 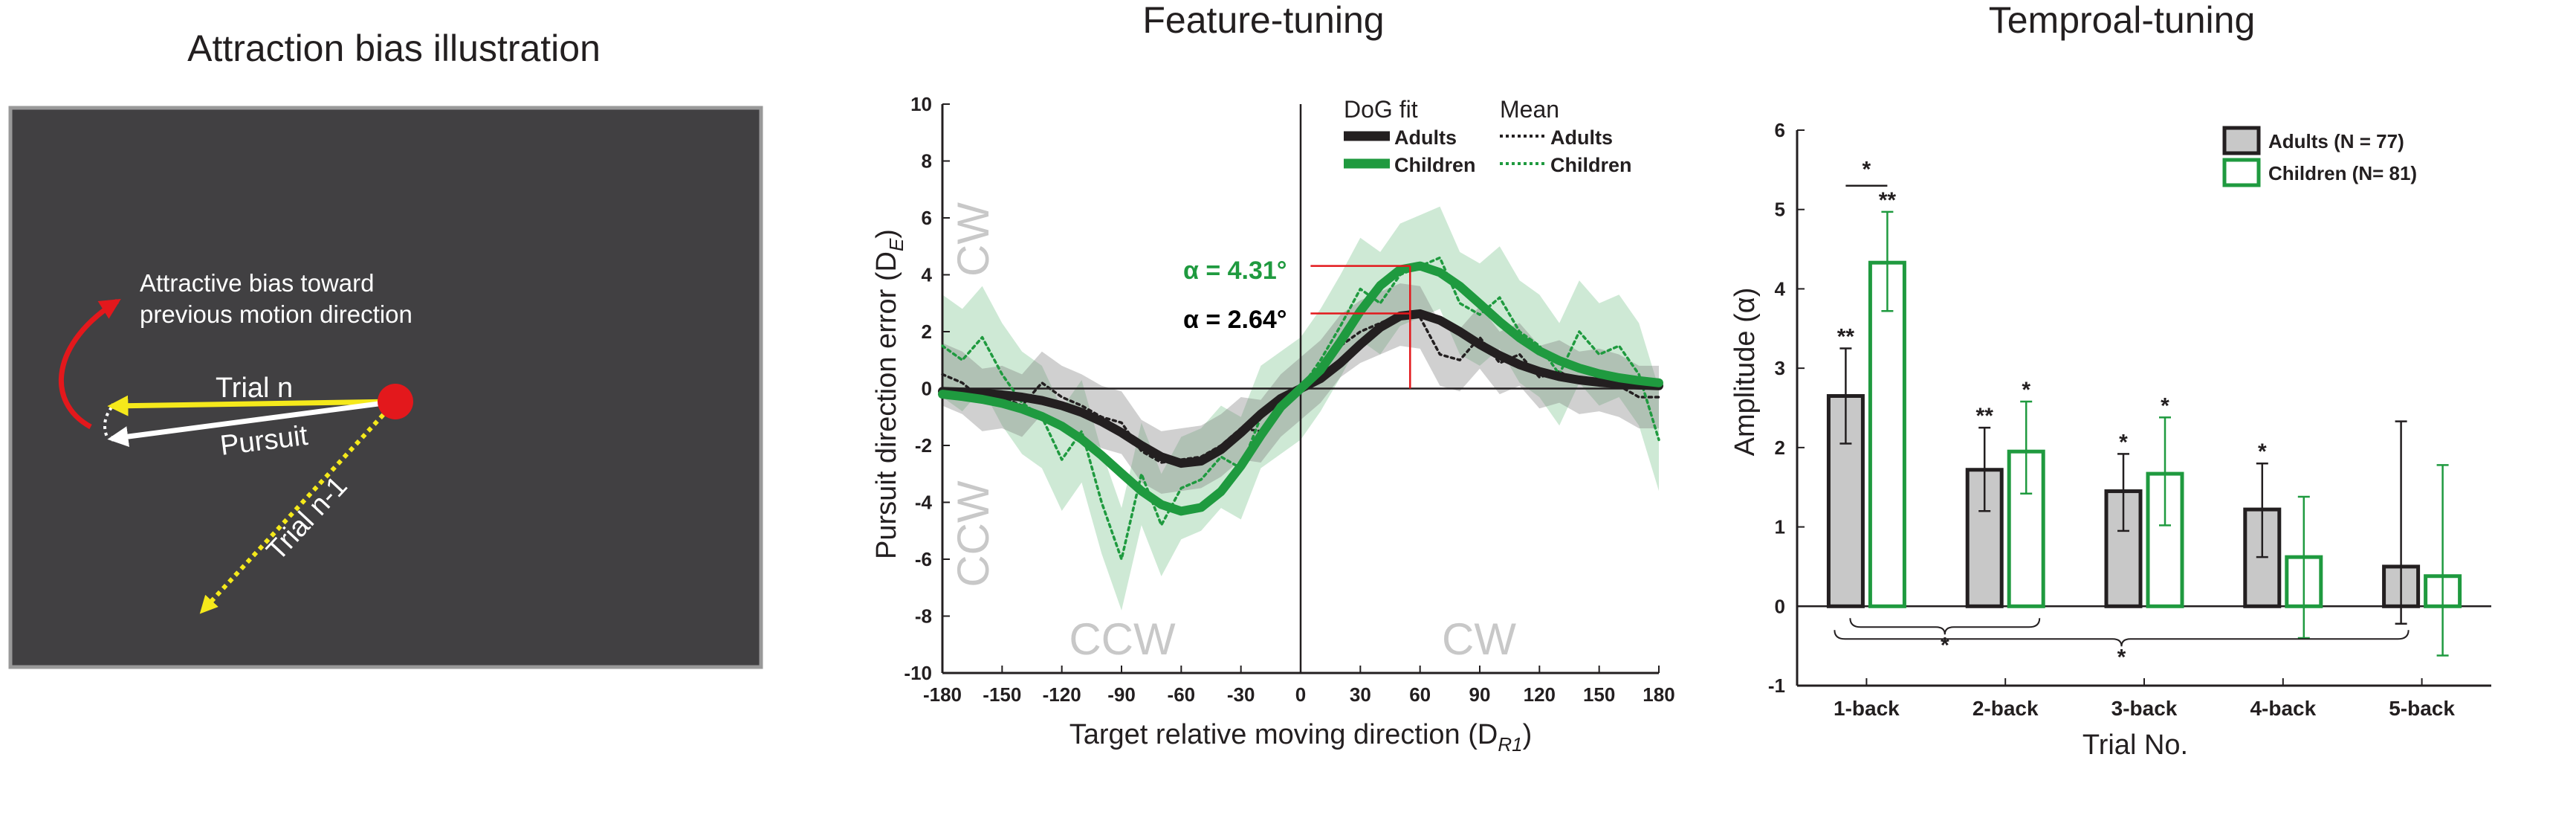 What do you see at coordinates (1241, 695) in the screenshot?
I see `feature-xtick-label: -30` at bounding box center [1241, 695].